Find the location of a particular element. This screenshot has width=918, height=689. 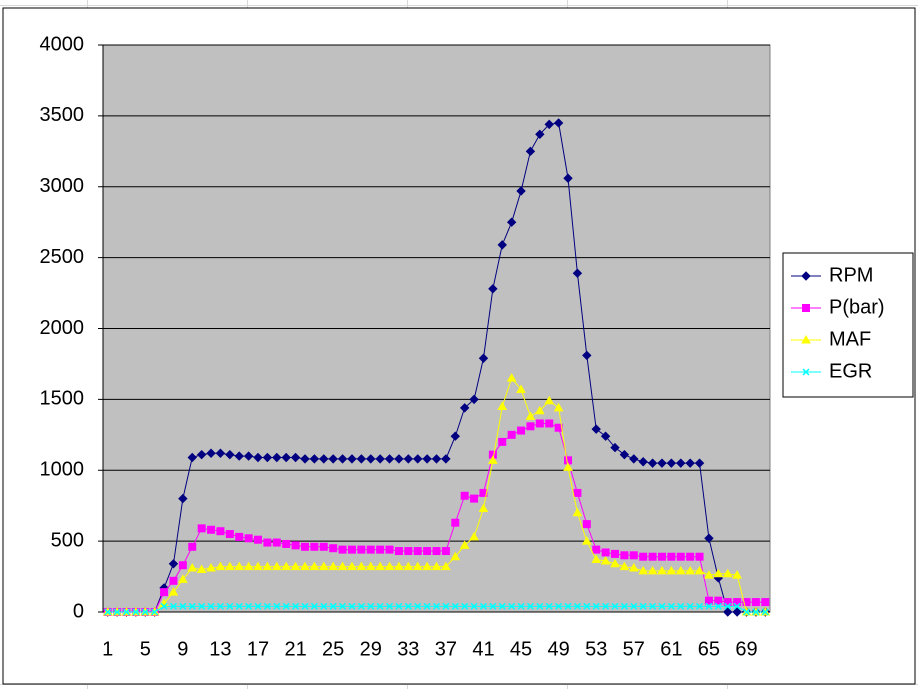

x-tick-label: 21 is located at coordinates (295, 649).